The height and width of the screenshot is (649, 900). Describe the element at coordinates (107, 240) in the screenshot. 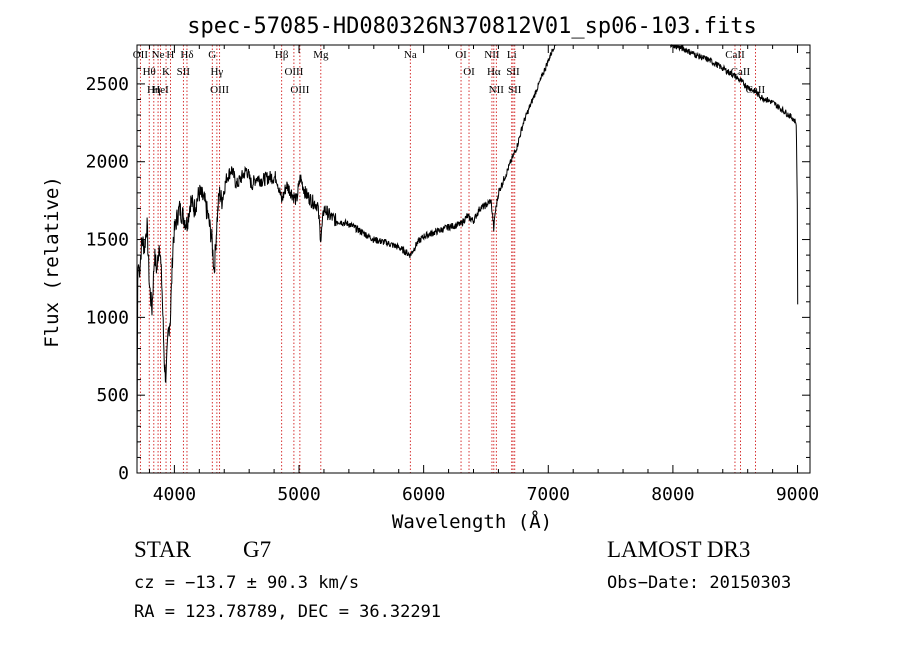

I see `y-tick-label: 1500` at that location.